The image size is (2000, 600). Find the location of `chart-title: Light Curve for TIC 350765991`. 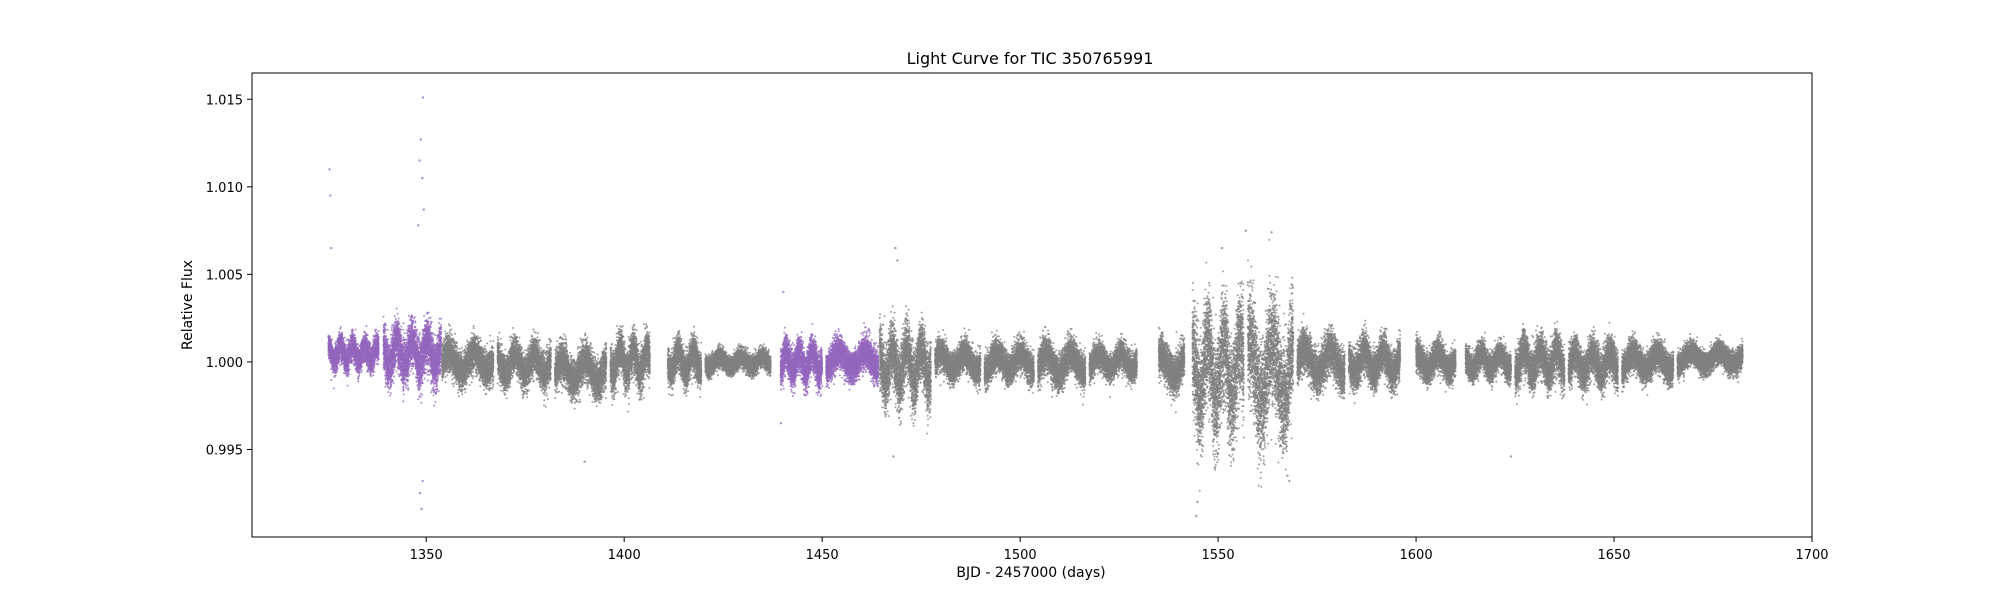

chart-title: Light Curve for TIC 350765991 is located at coordinates (1030, 58).